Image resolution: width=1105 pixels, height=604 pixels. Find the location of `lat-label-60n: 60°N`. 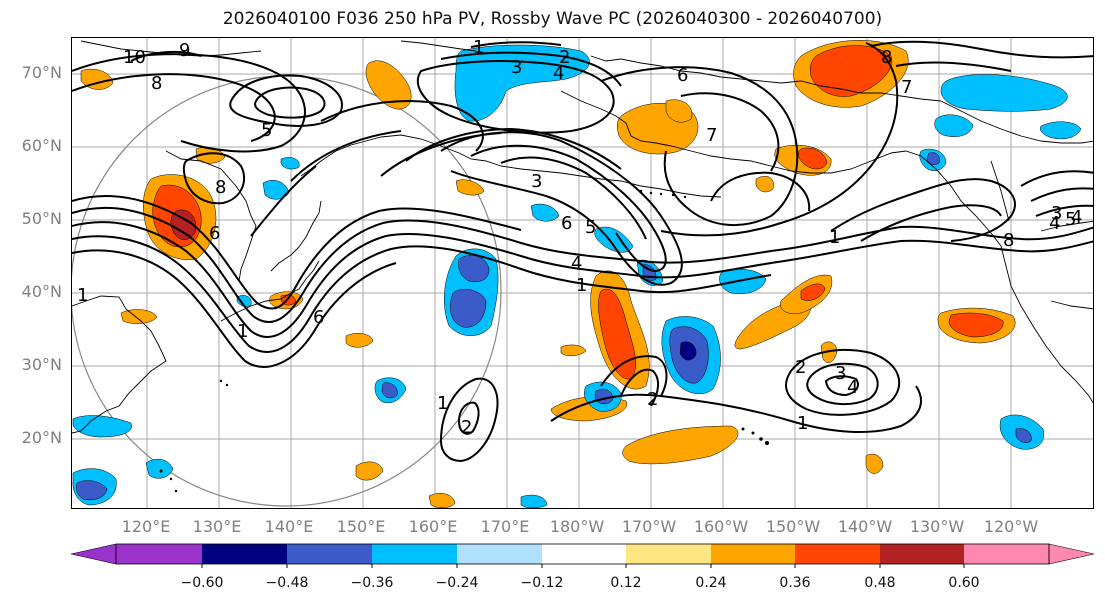

lat-label-60n: 60°N is located at coordinates (41, 145).